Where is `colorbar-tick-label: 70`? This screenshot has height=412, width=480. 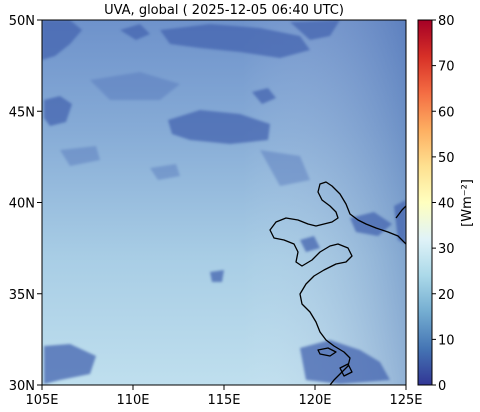 colorbar-tick-label: 70 is located at coordinates (446, 67).